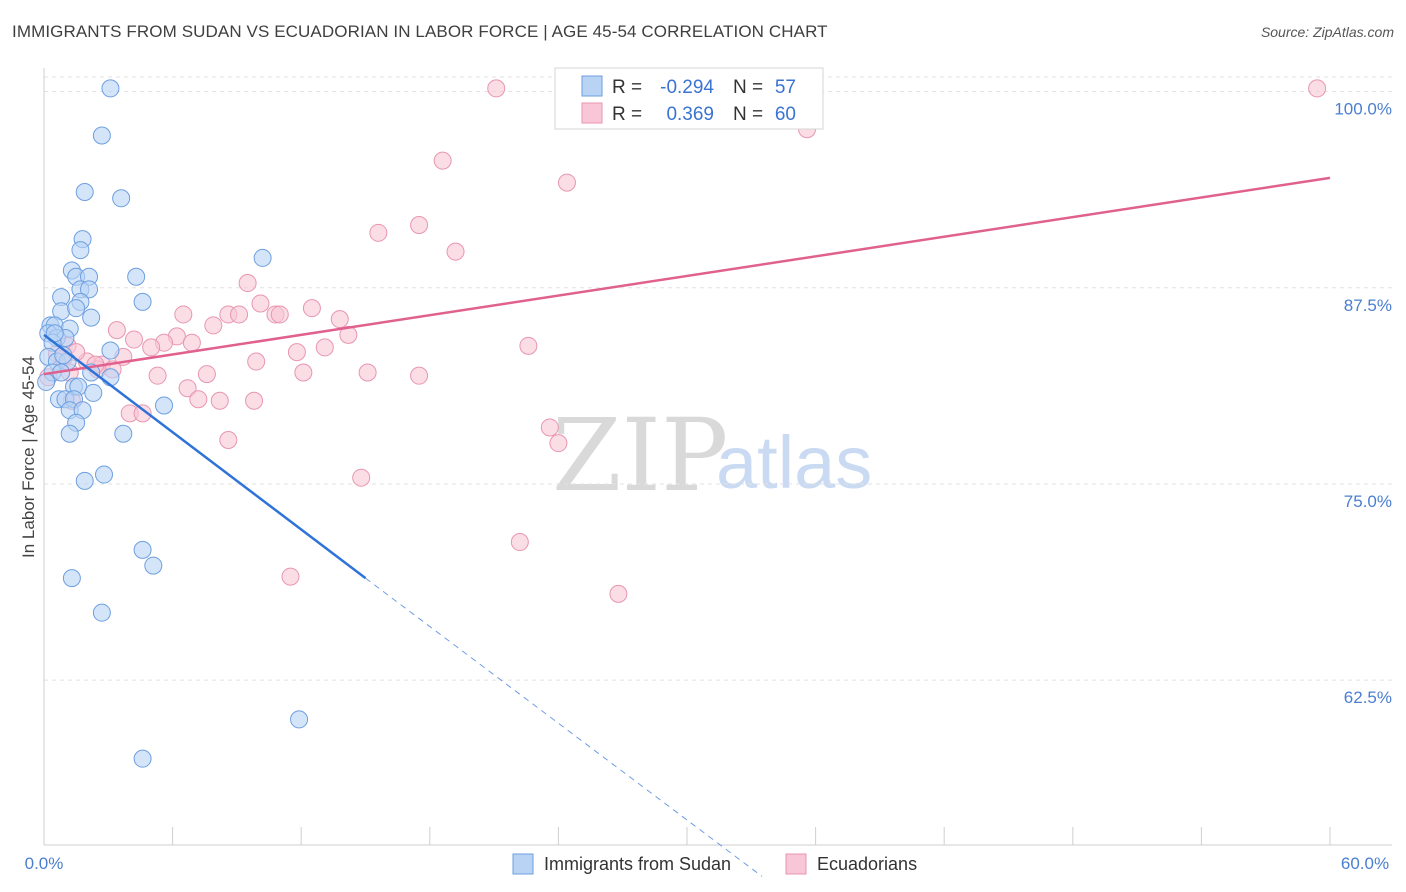 Image resolution: width=1406 pixels, height=892 pixels. I want to click on bottom-legend-label-ecuadorians: Ecuadorians, so click(867, 864).